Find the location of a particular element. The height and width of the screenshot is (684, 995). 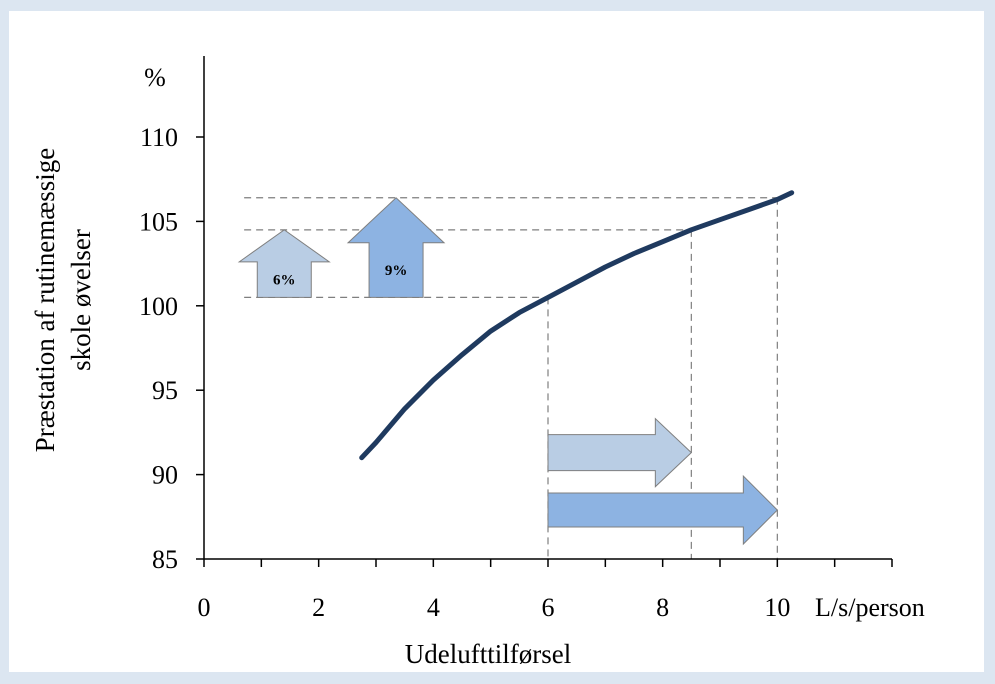

arrow-percent-label: 9% is located at coordinates (396, 271).